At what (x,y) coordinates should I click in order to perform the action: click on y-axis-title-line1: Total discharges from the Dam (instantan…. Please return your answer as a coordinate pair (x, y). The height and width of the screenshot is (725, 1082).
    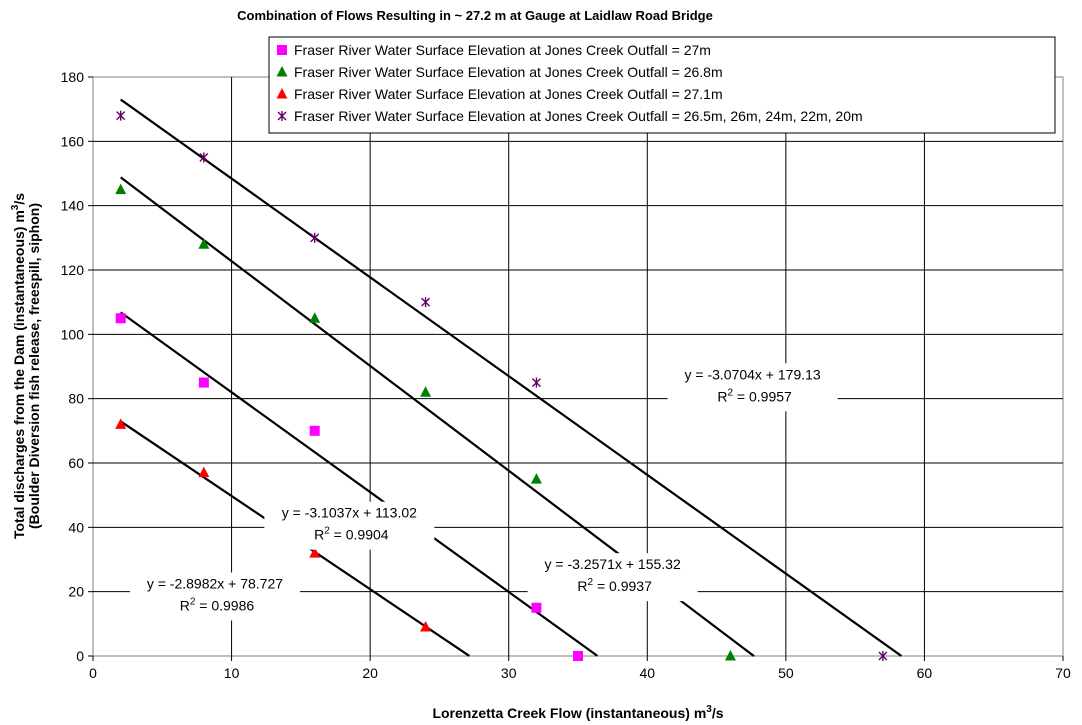
    Looking at the image, I should click on (18, 366).